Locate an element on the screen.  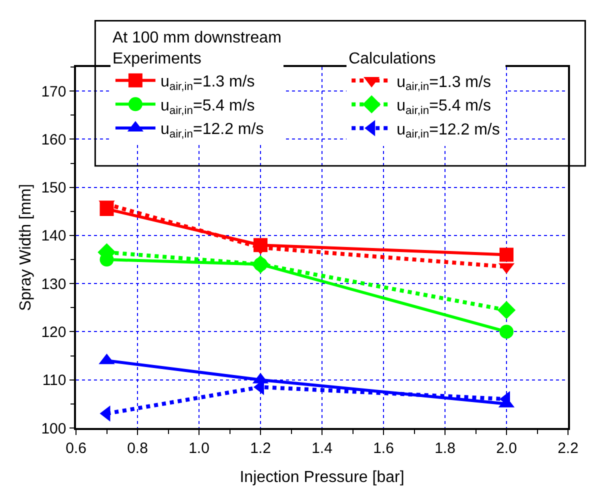
y-tick-label: 130 is located at coordinates (53, 284).